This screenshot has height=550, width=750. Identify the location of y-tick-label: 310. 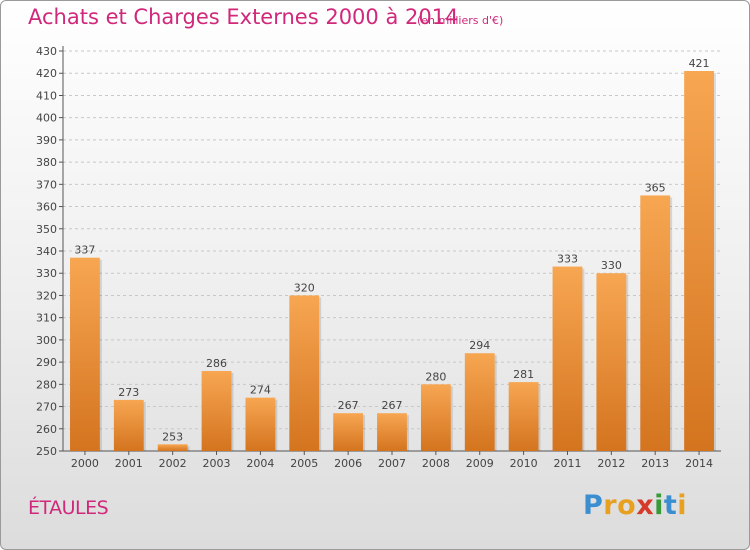
(46, 318).